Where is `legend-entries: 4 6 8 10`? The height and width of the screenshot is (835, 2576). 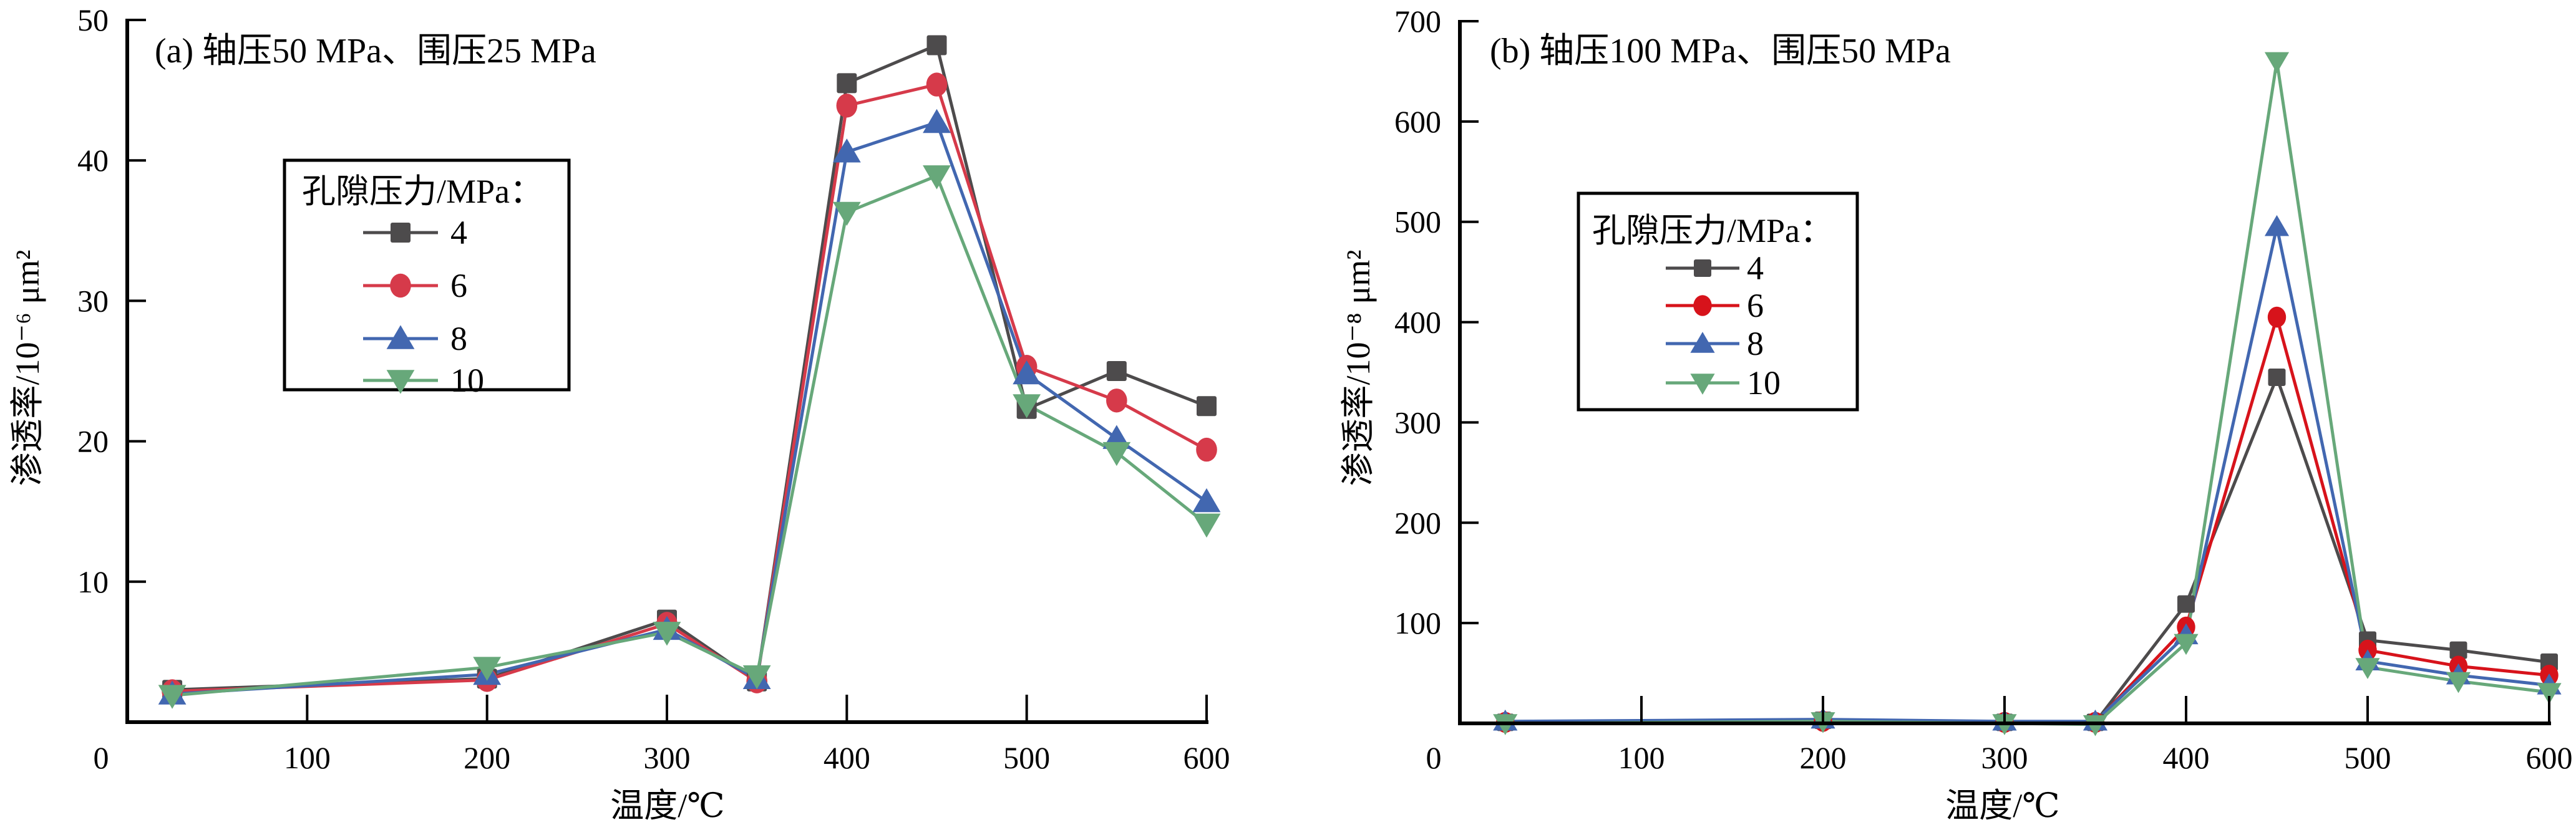
legend-entries: 4 6 8 10 is located at coordinates (423, 306).